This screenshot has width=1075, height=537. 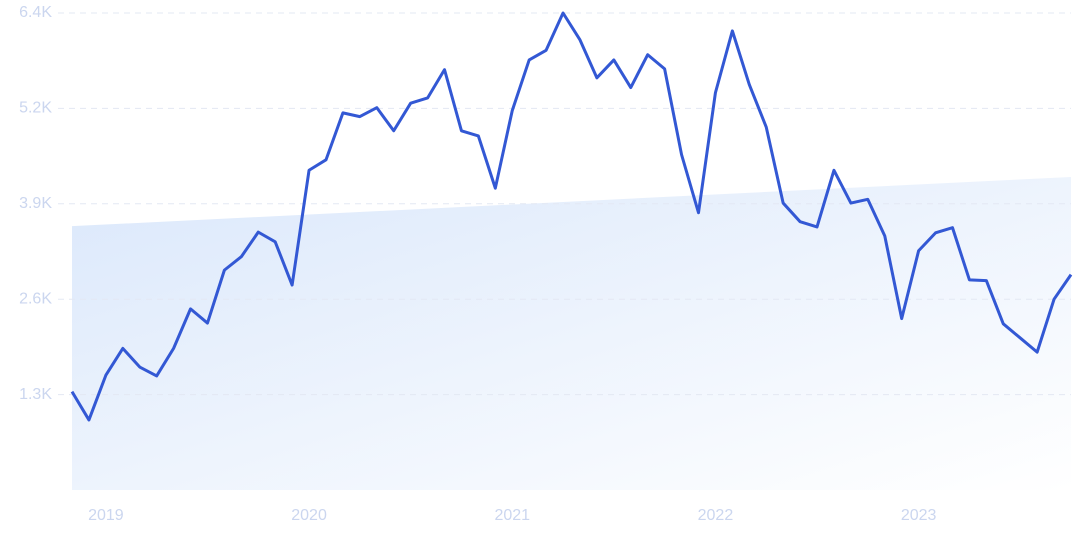 What do you see at coordinates (35, 12) in the screenshot?
I see `y-tick-label: 6.4K` at bounding box center [35, 12].